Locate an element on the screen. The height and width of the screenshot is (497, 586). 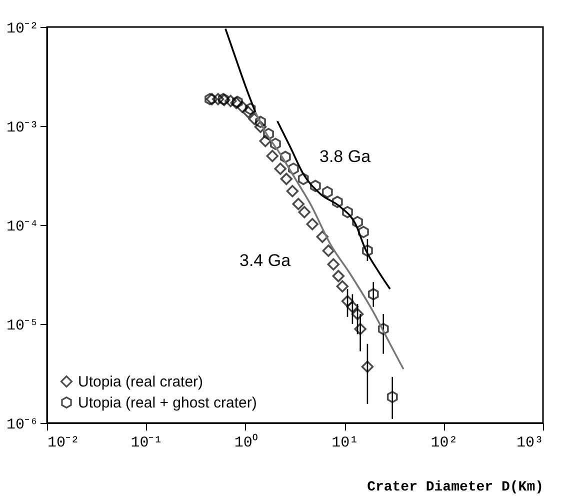
x-tick-label: 10¹ is located at coordinates (345, 443).